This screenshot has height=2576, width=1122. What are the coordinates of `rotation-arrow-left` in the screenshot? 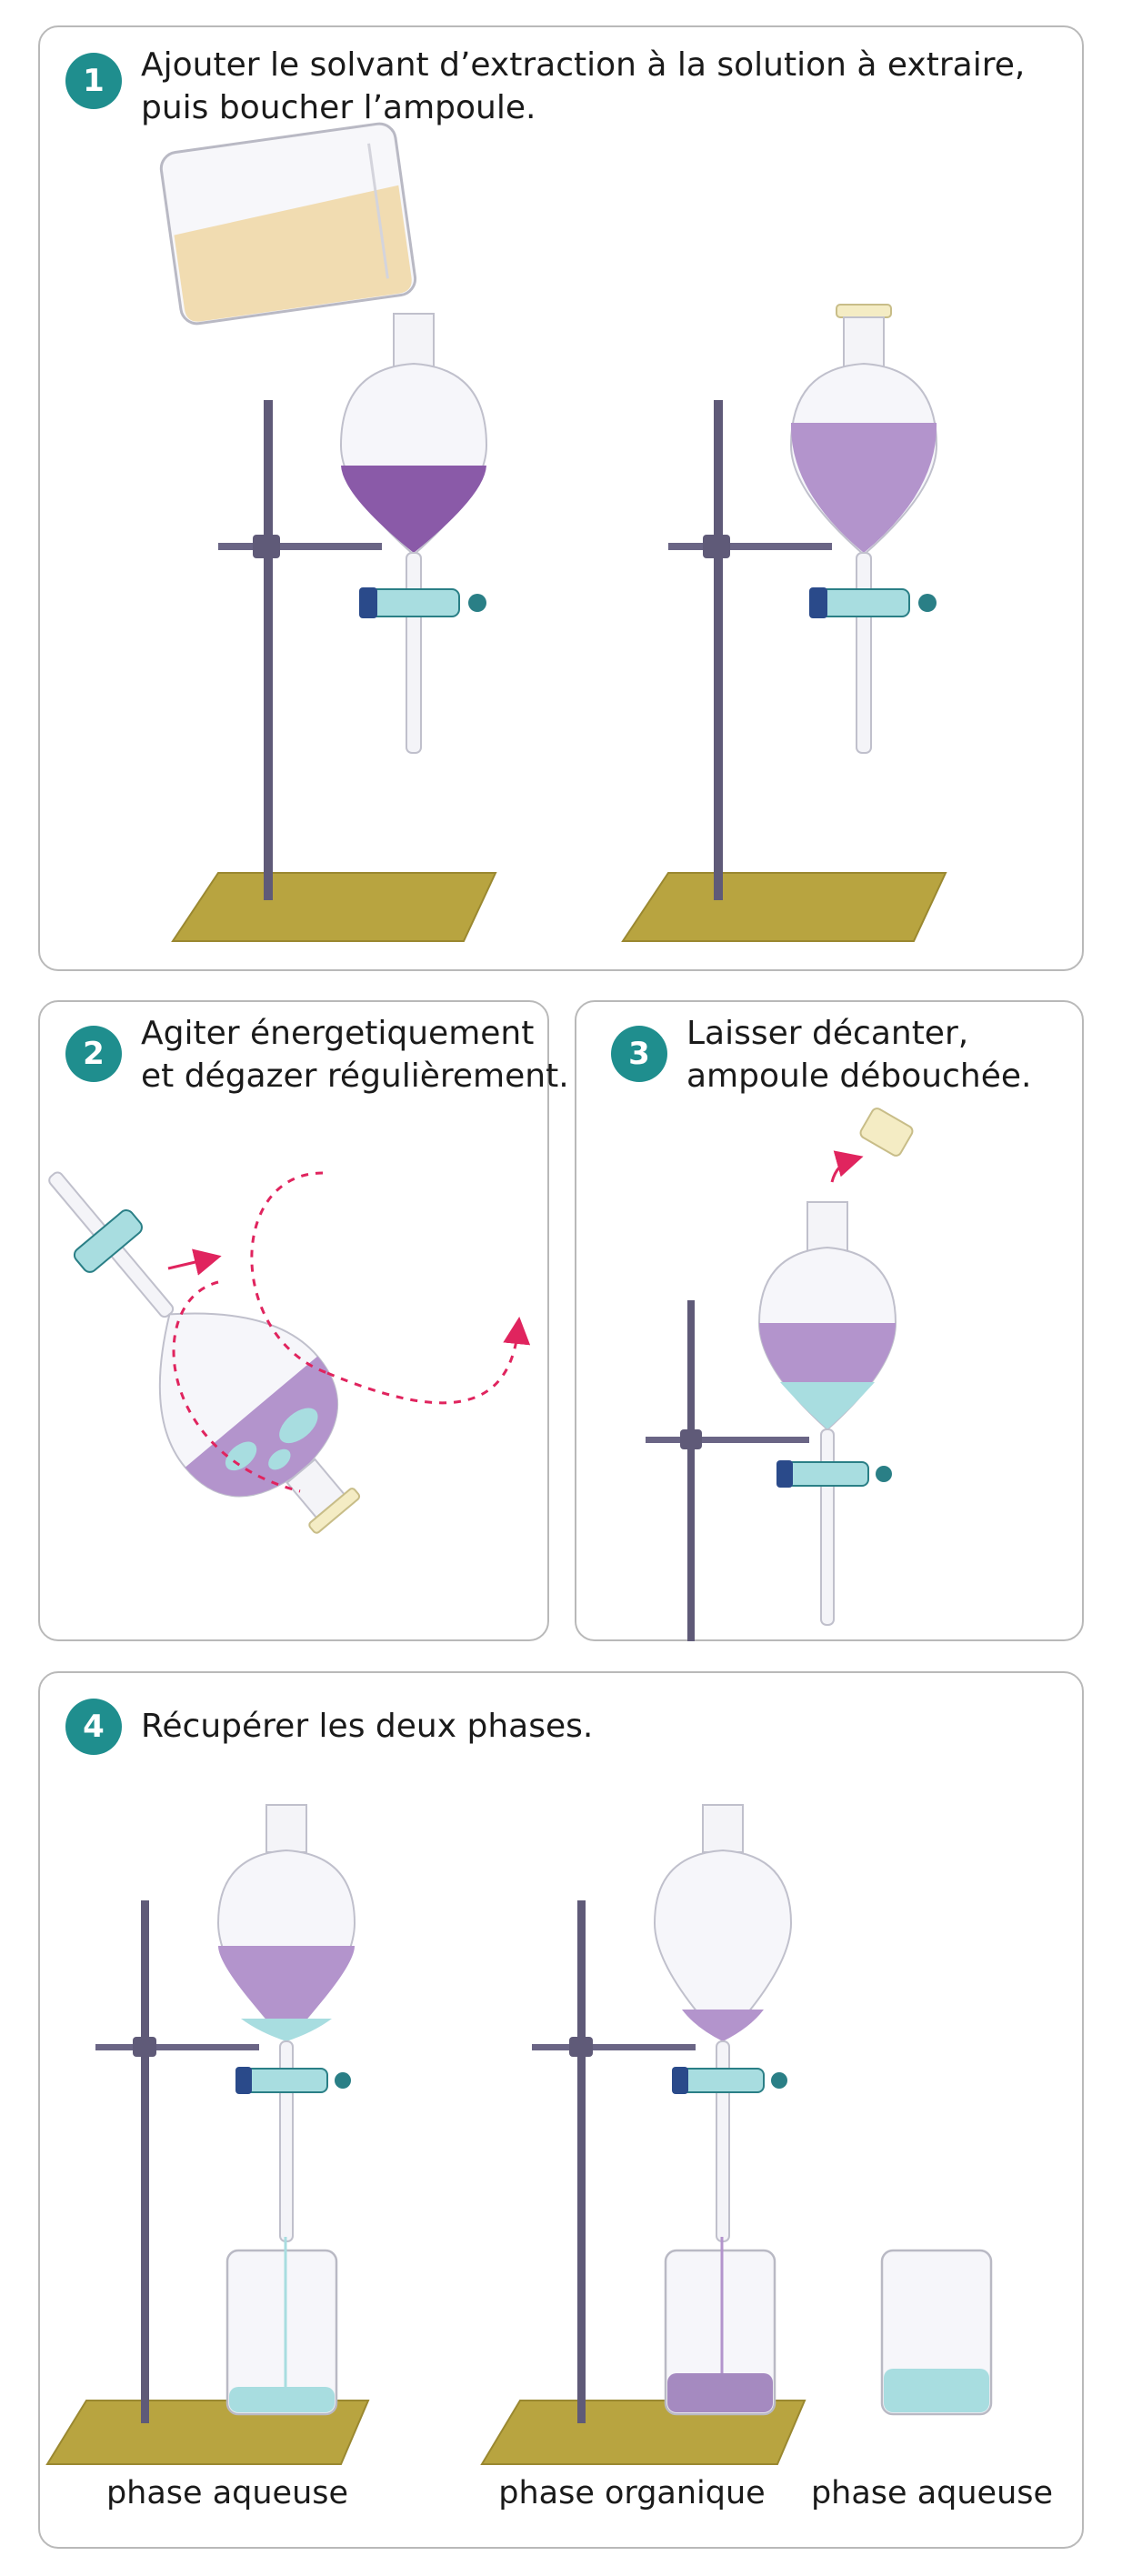 It's located at (236, 1386).